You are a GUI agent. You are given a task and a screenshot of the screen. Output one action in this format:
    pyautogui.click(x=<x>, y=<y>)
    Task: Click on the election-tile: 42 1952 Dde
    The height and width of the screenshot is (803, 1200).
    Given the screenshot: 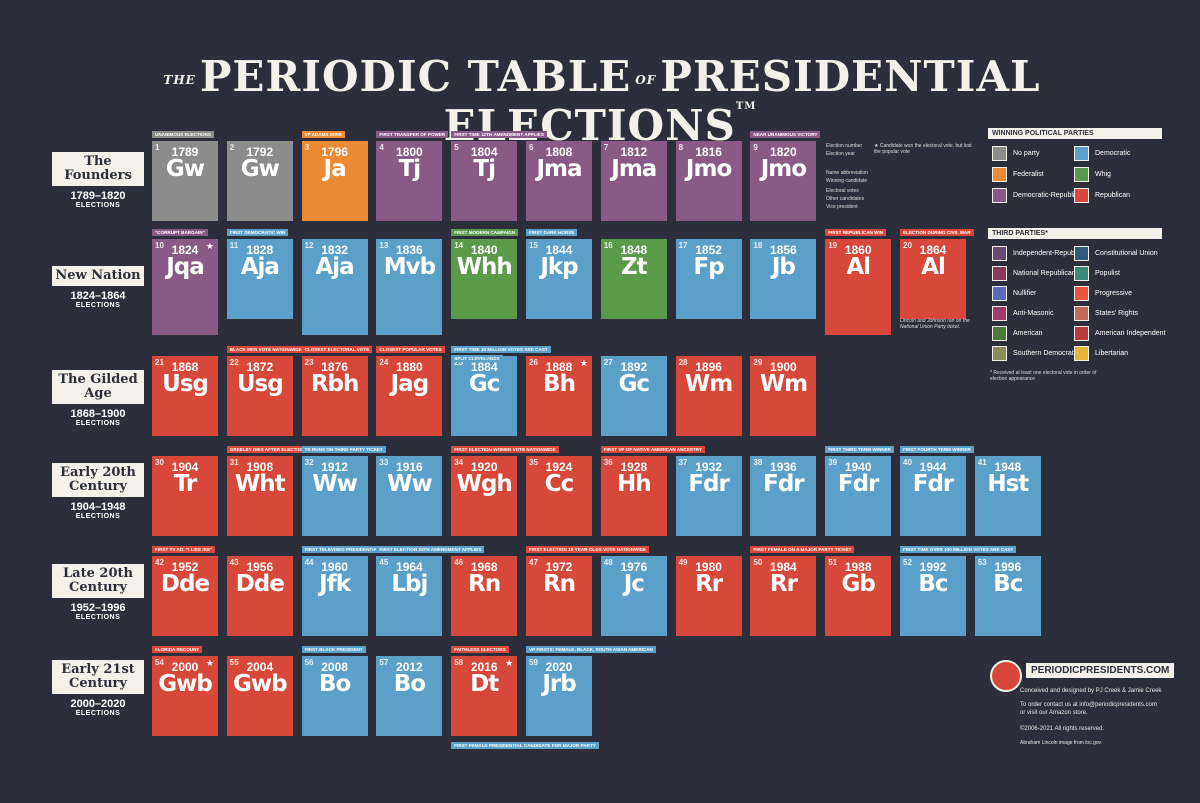 What is the action you would take?
    pyautogui.click(x=185, y=596)
    